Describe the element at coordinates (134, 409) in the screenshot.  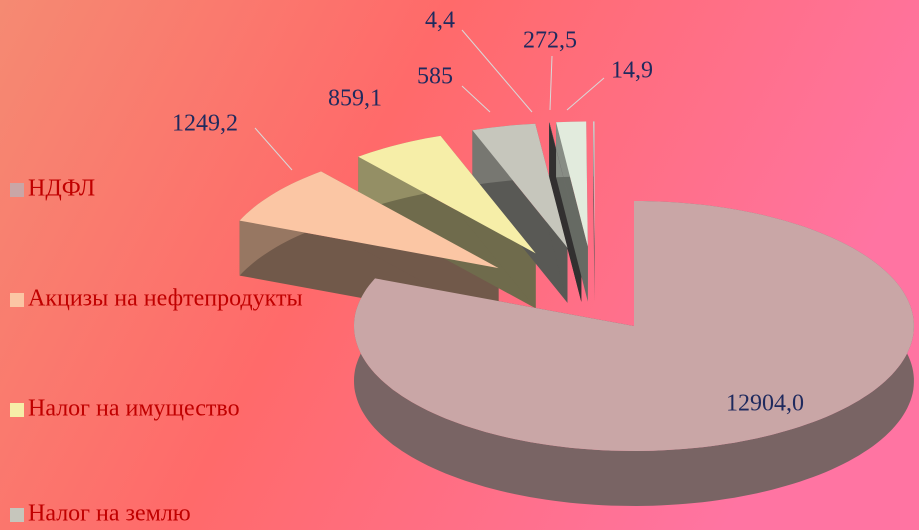
I see `legend-label: Налог на имущество` at that location.